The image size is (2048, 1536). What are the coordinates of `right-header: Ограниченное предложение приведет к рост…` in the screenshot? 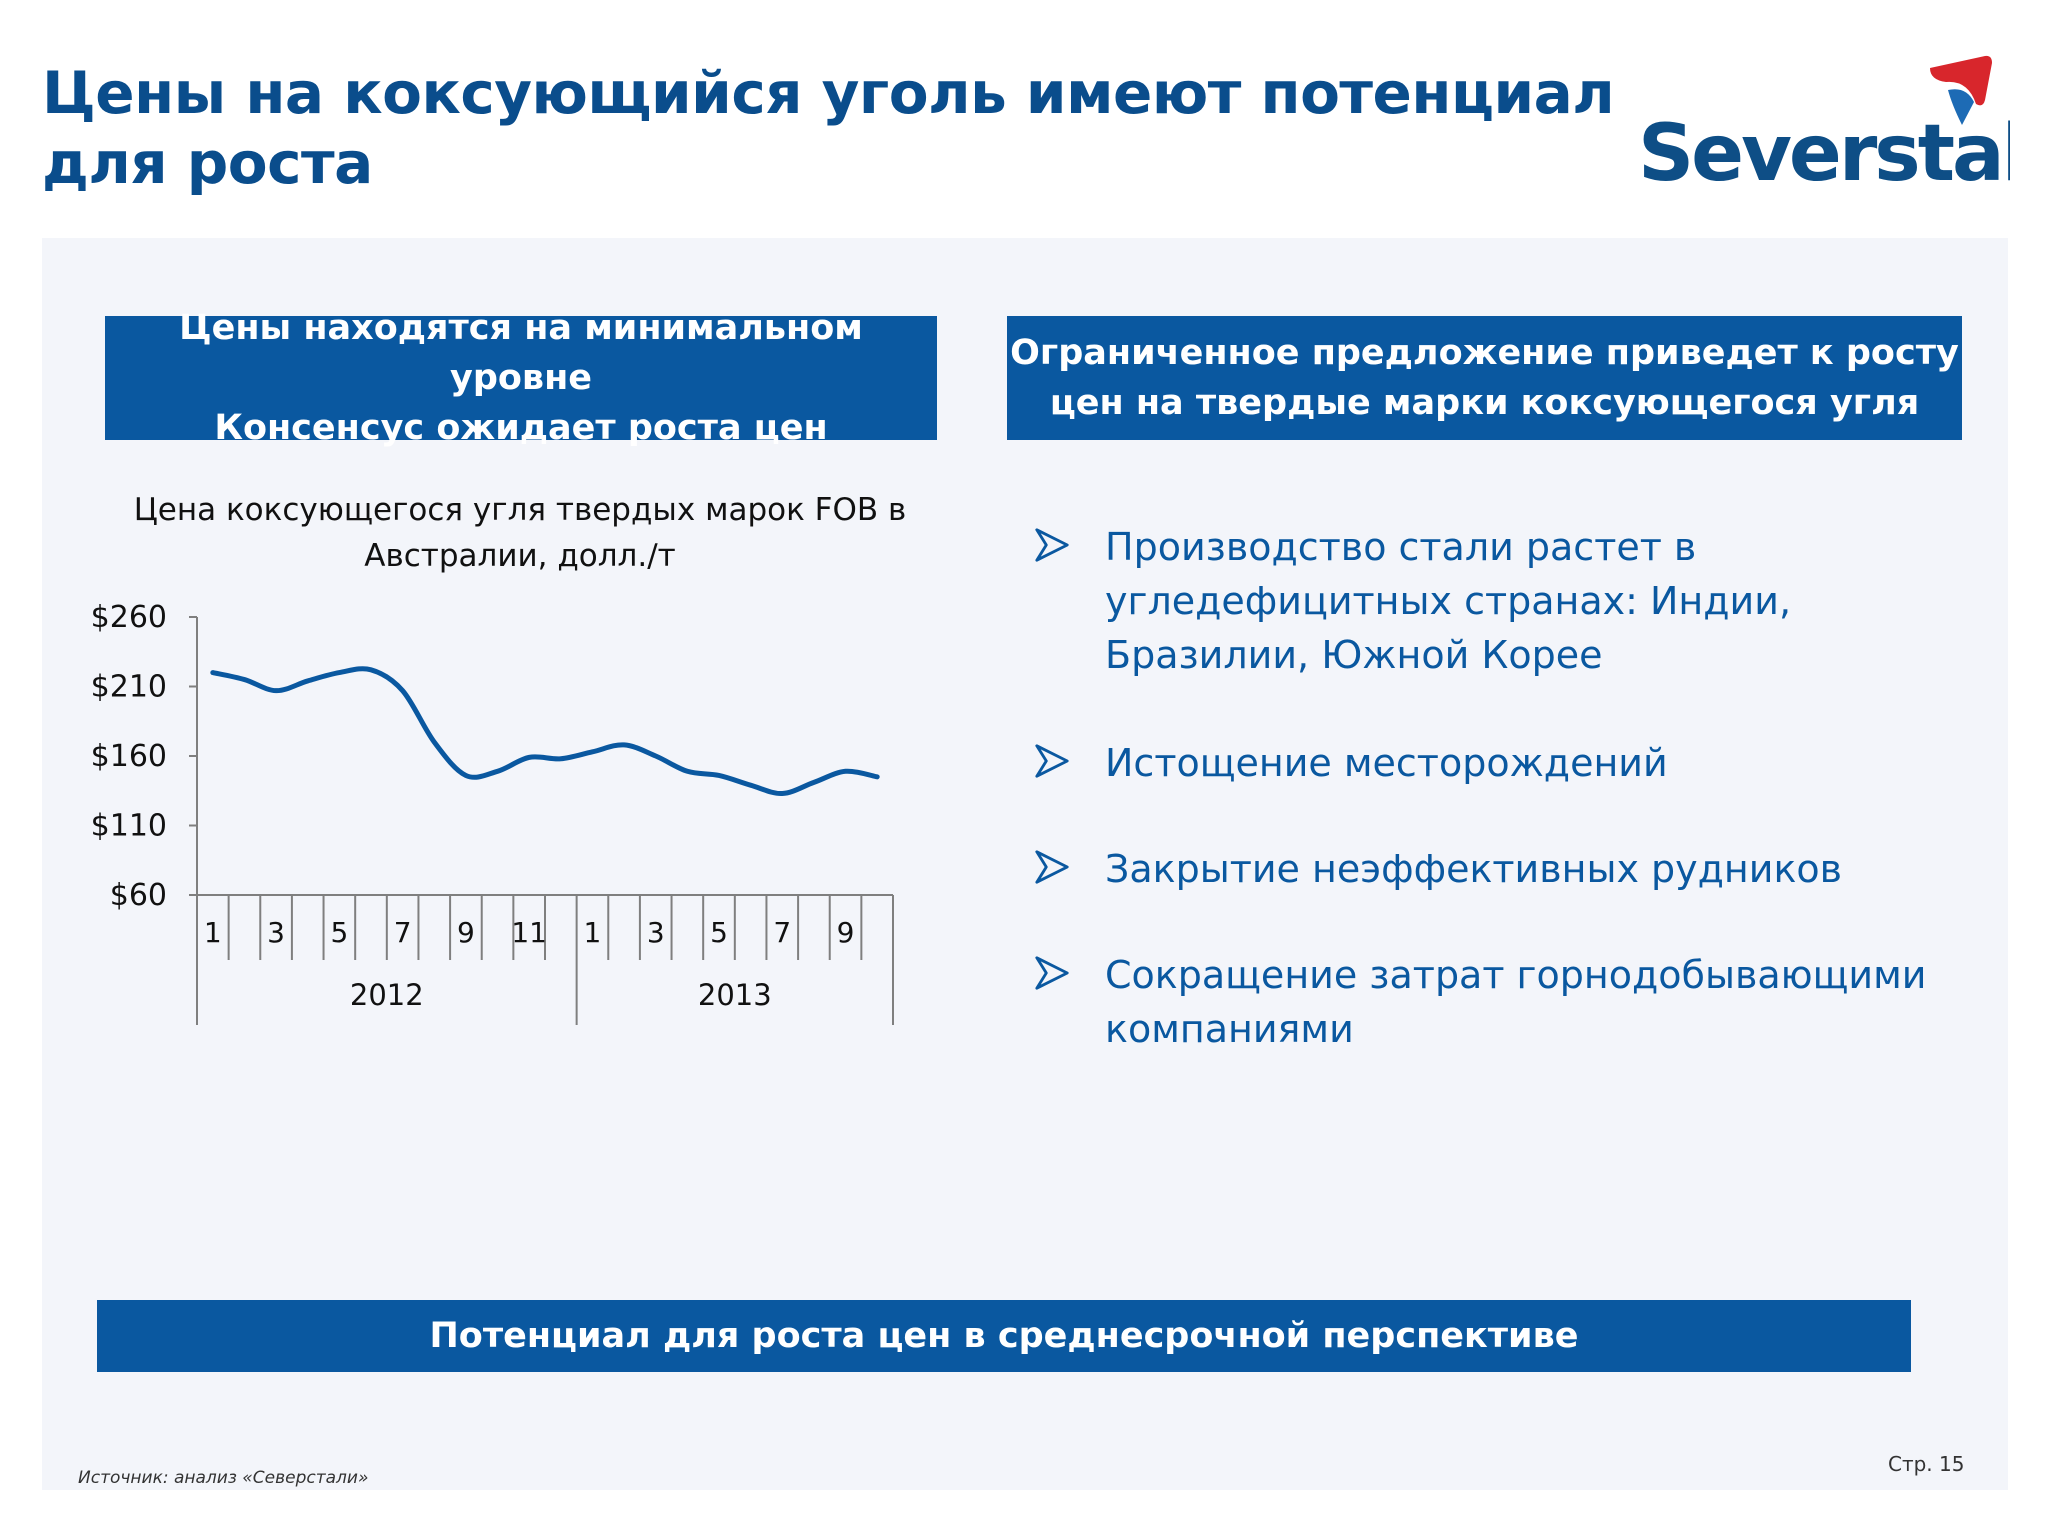 It's located at (1484, 378).